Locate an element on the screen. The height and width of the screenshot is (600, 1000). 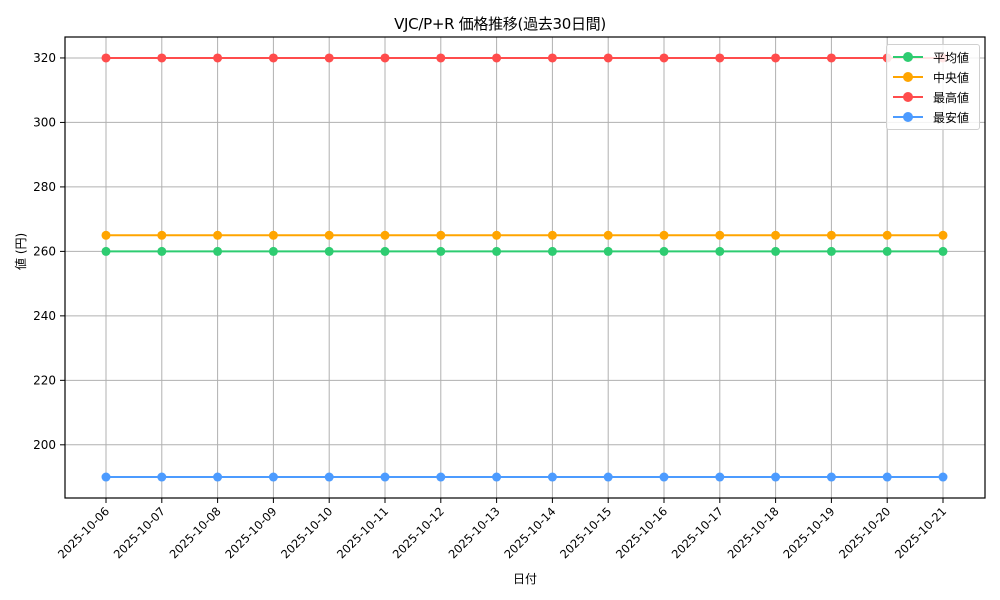
legend-label: 最安値 is located at coordinates (951, 118).